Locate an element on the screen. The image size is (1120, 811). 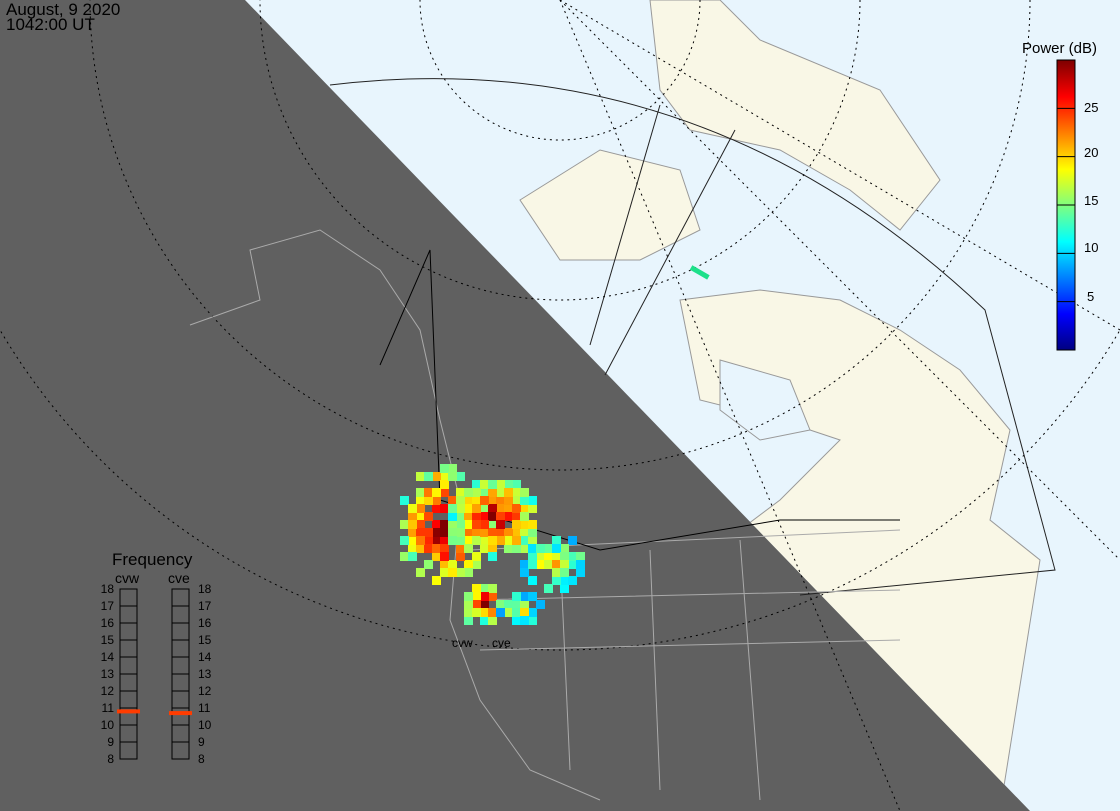
colorbar-tick: 20 is located at coordinates (1091, 152).